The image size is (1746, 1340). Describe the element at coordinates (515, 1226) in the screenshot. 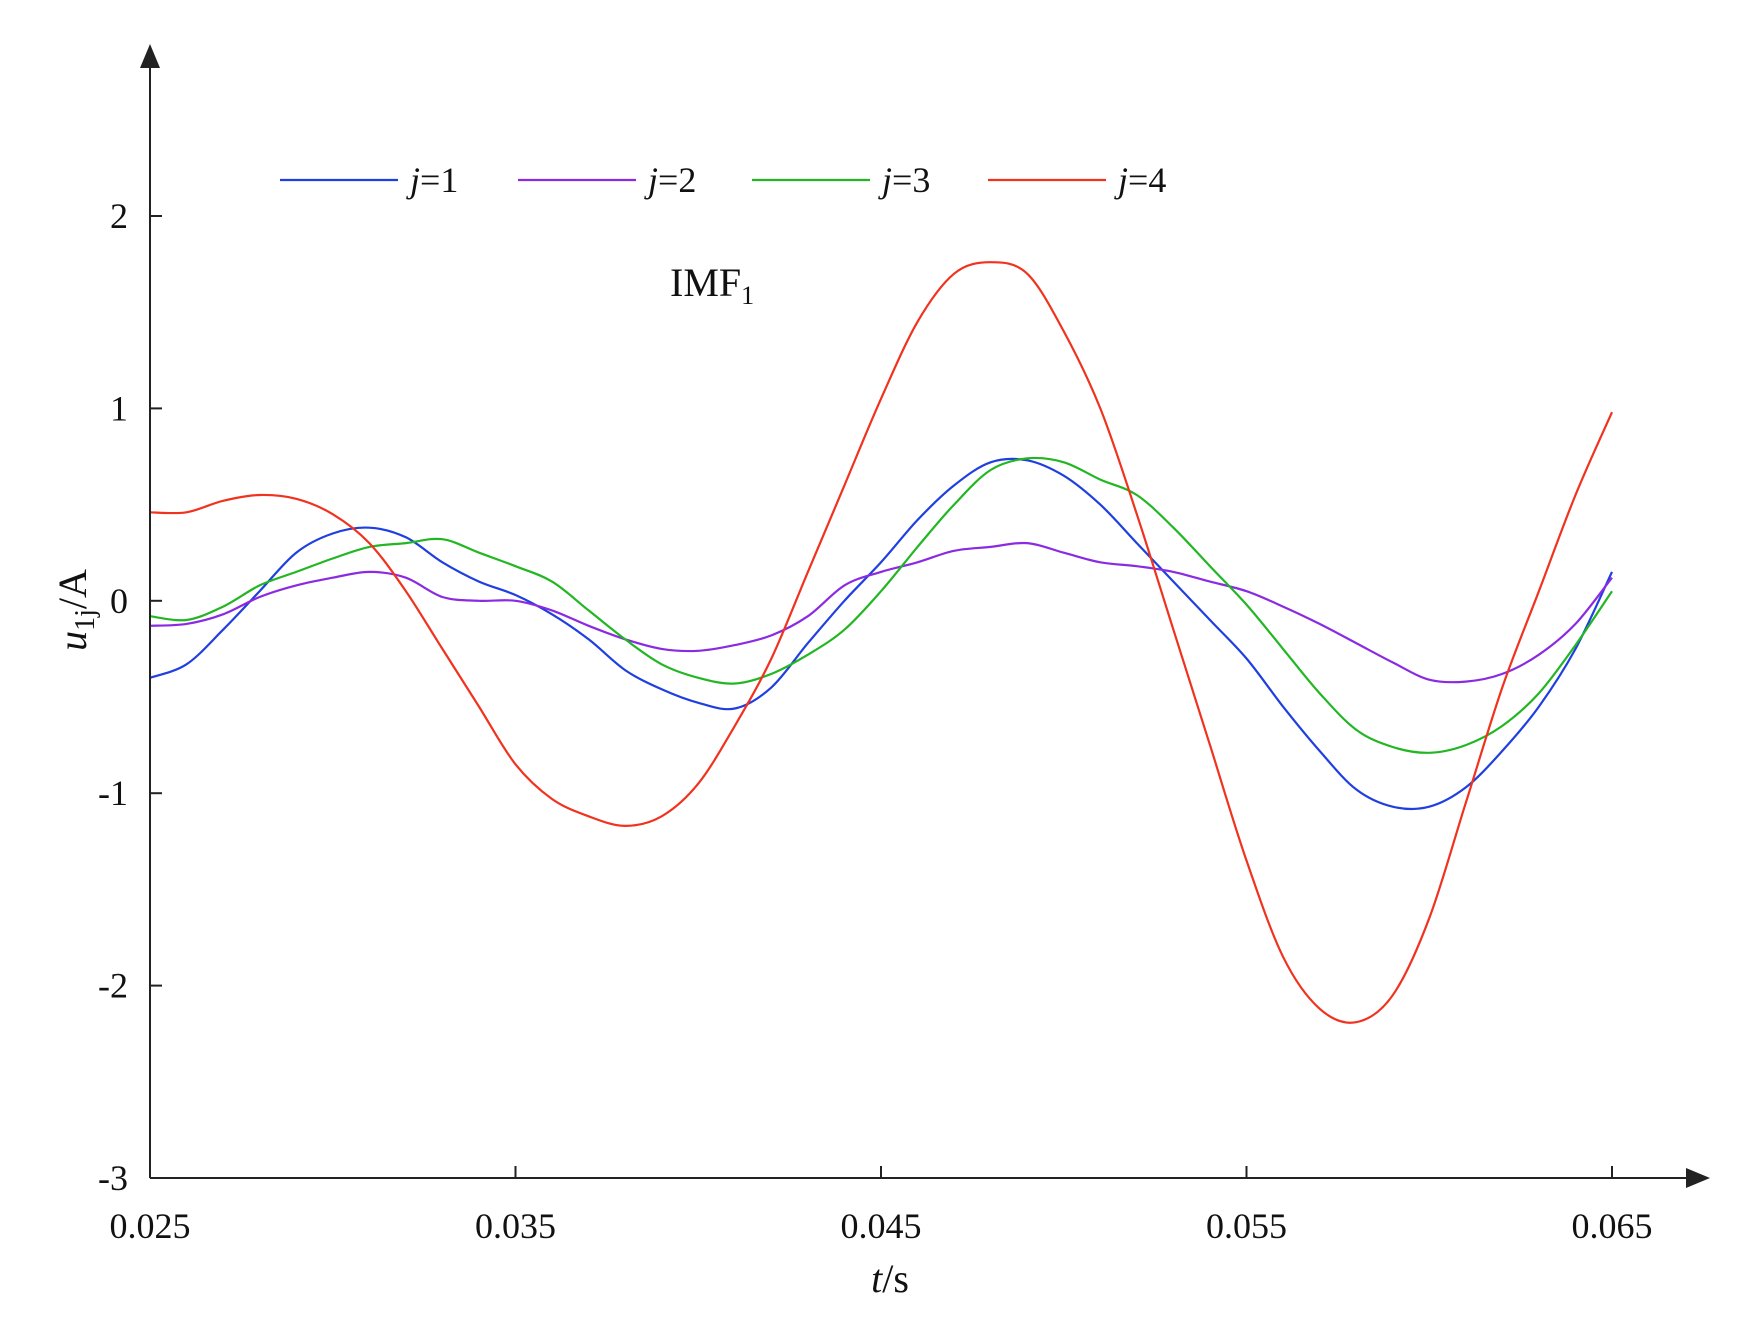

I see `x-tick-label: 0.035` at that location.